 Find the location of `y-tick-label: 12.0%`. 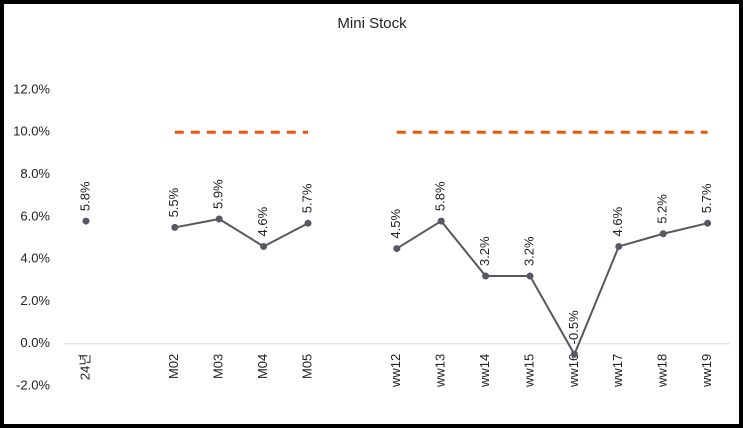

y-tick-label: 12.0% is located at coordinates (31, 88).